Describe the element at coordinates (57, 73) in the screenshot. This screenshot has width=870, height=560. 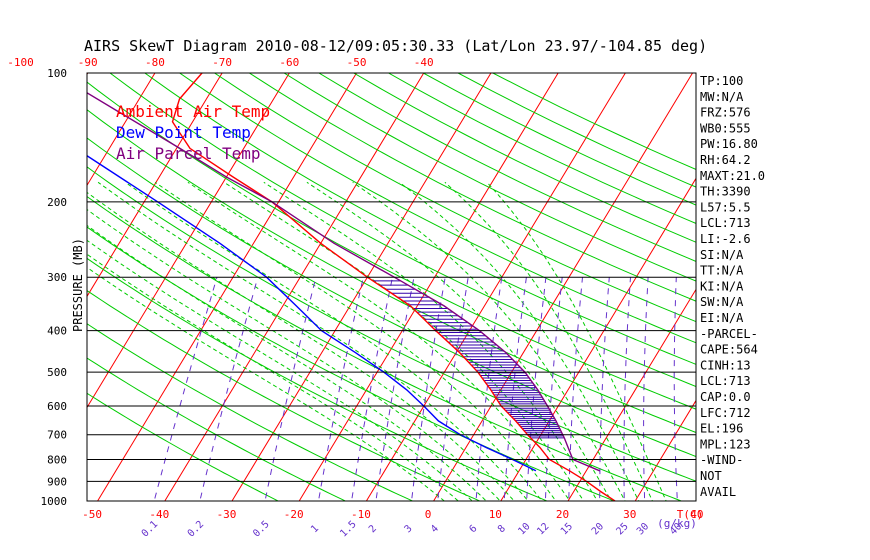
I see `pressure-tick-label: 100` at that location.